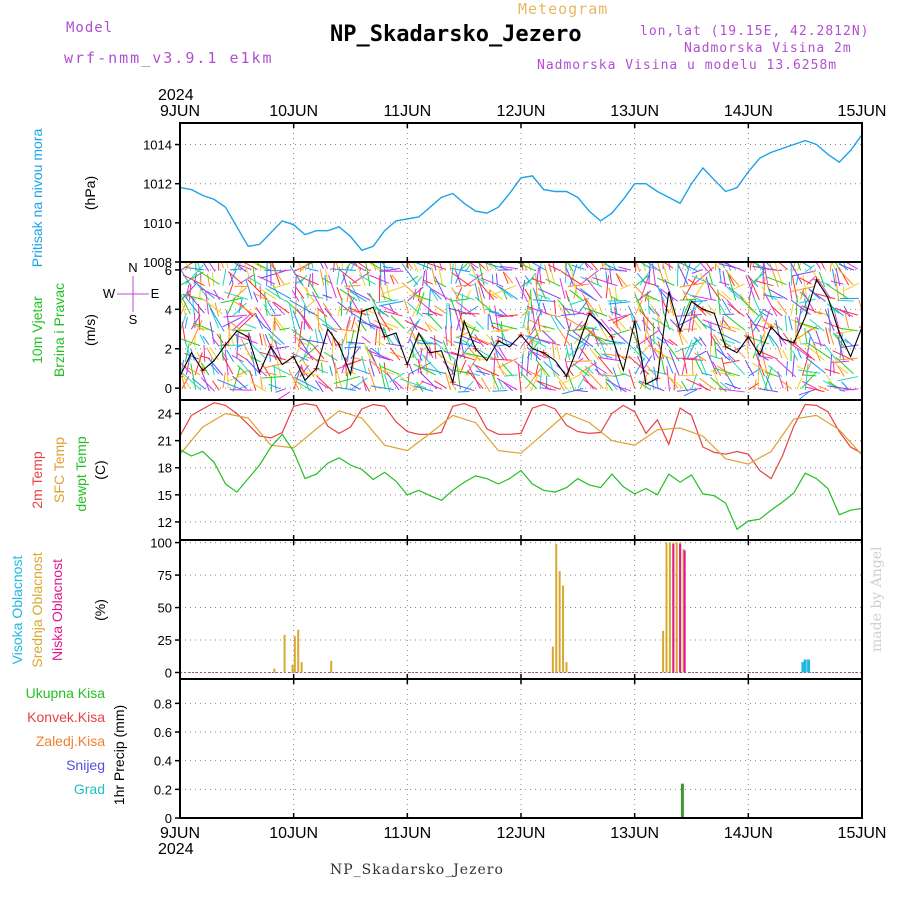 Image resolution: width=900 pixels, height=900 pixels. Describe the element at coordinates (165, 414) in the screenshot. I see `y-tick-label: 24` at that location.